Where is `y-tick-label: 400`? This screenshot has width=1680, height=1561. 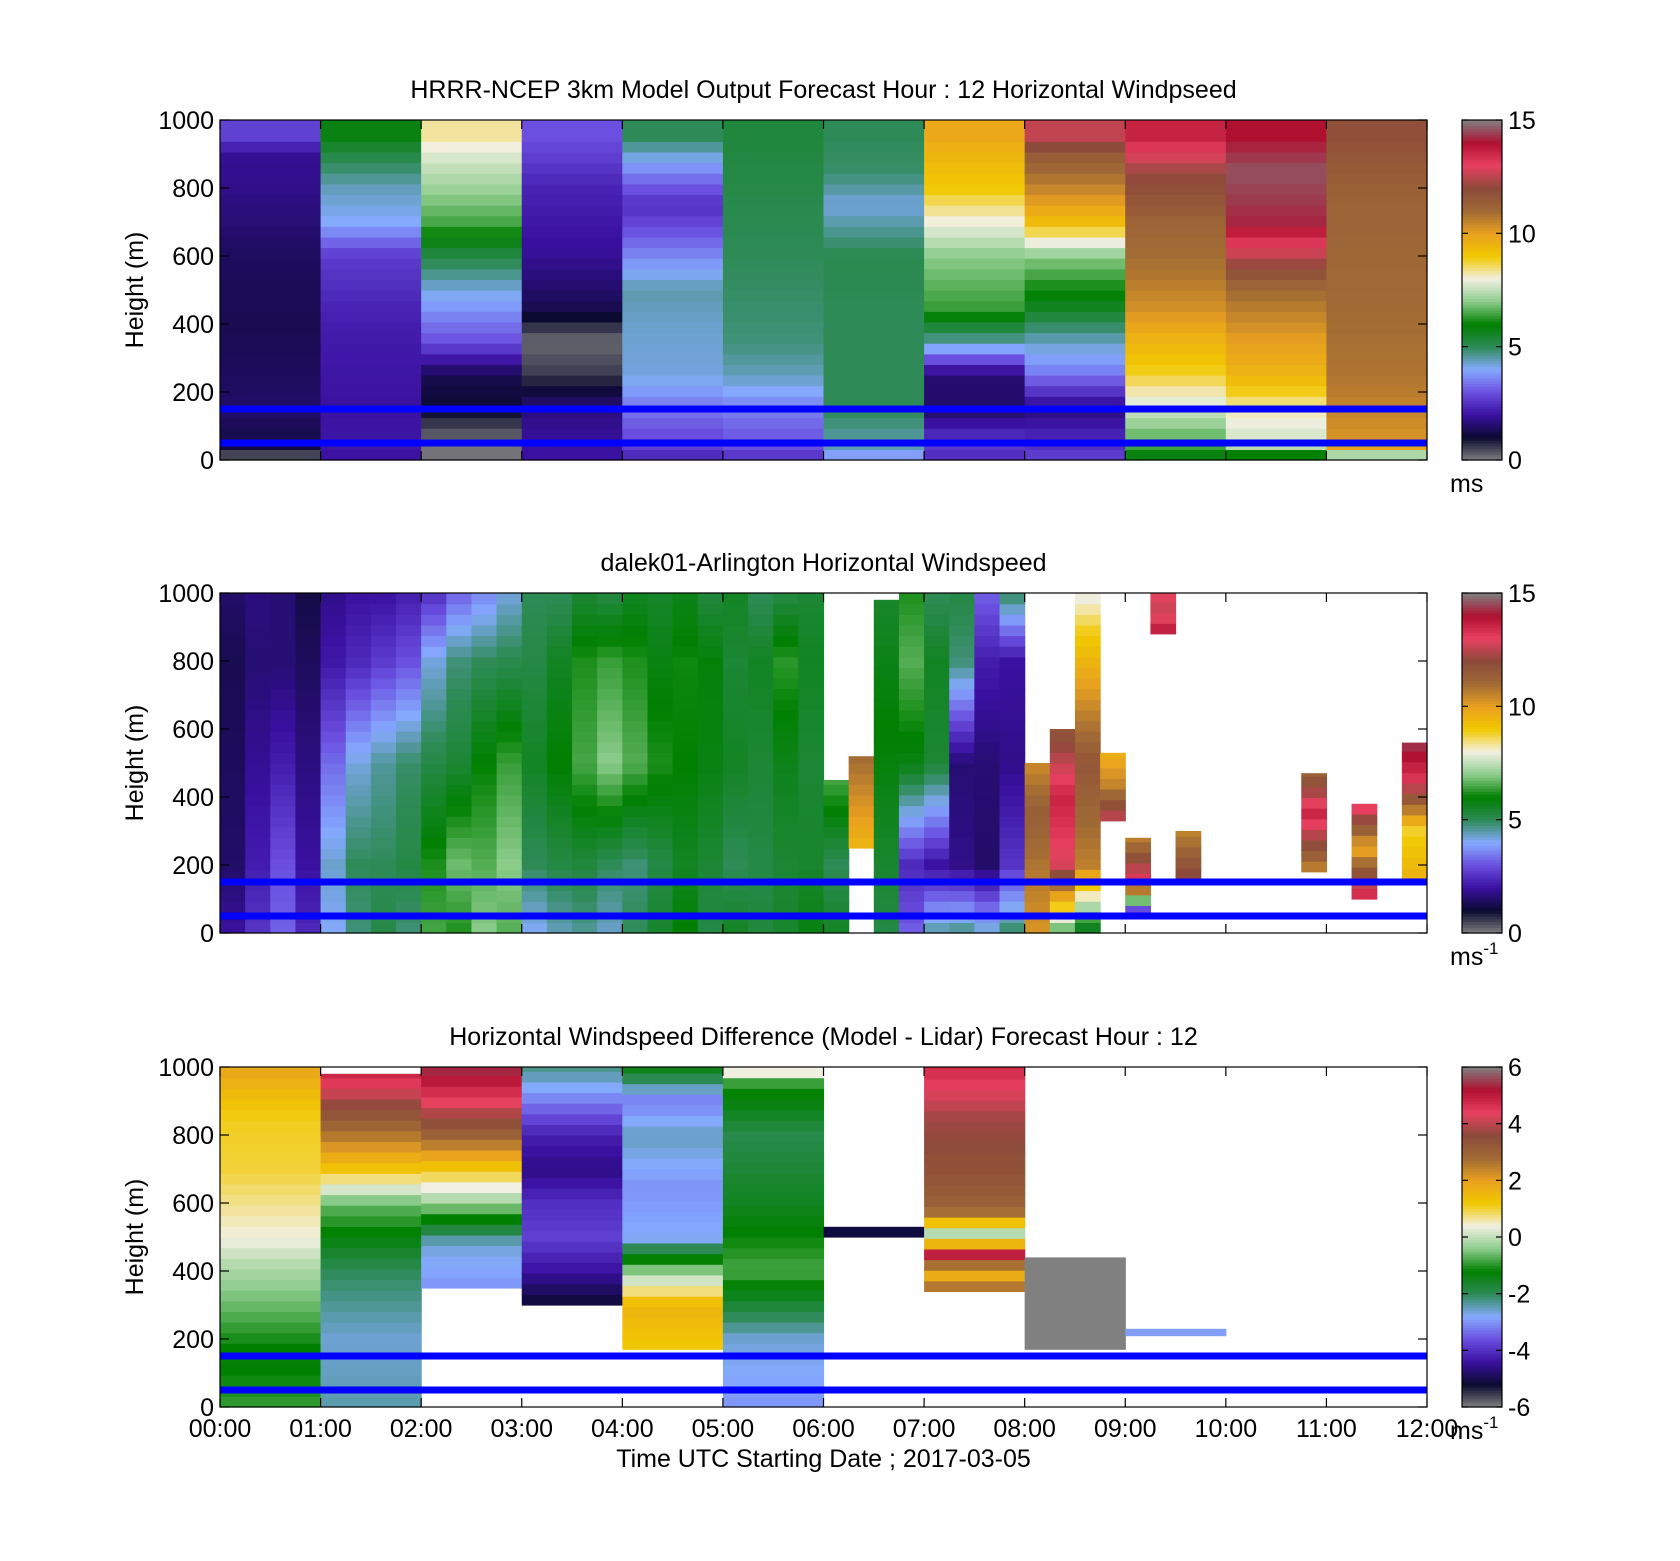 y-tick-label: 400 is located at coordinates (193, 1272).